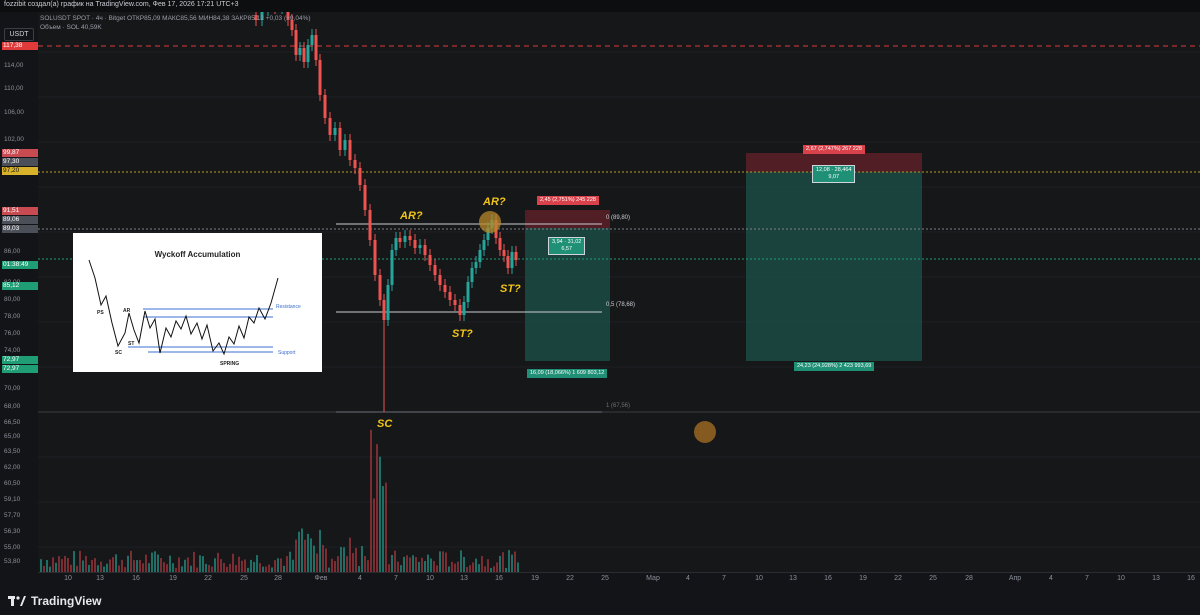 Image resolution: width=1200 pixels, height=615 pixels. Describe the element at coordinates (54, 601) in the screenshot. I see `tradingview-logo: TradingView` at that location.